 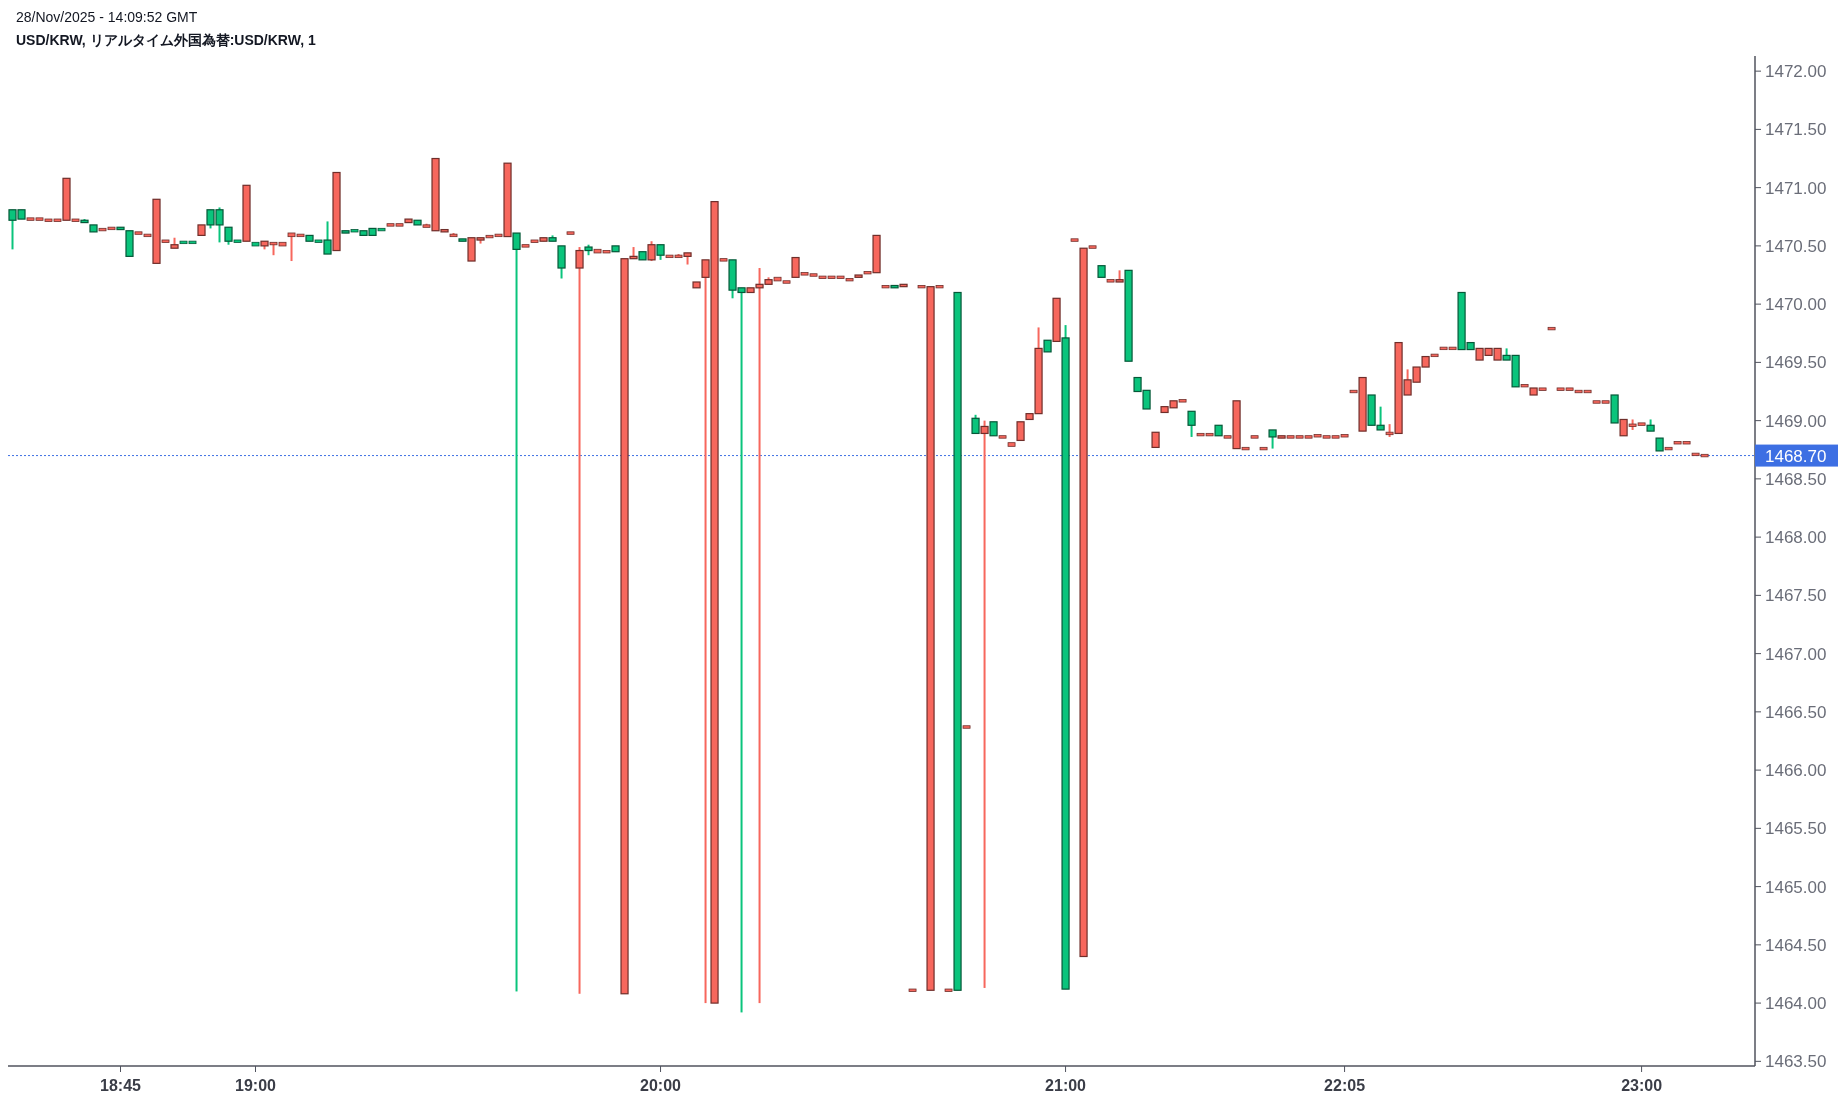 I want to click on x-tick-label: 19:00, so click(x=256, y=1085).